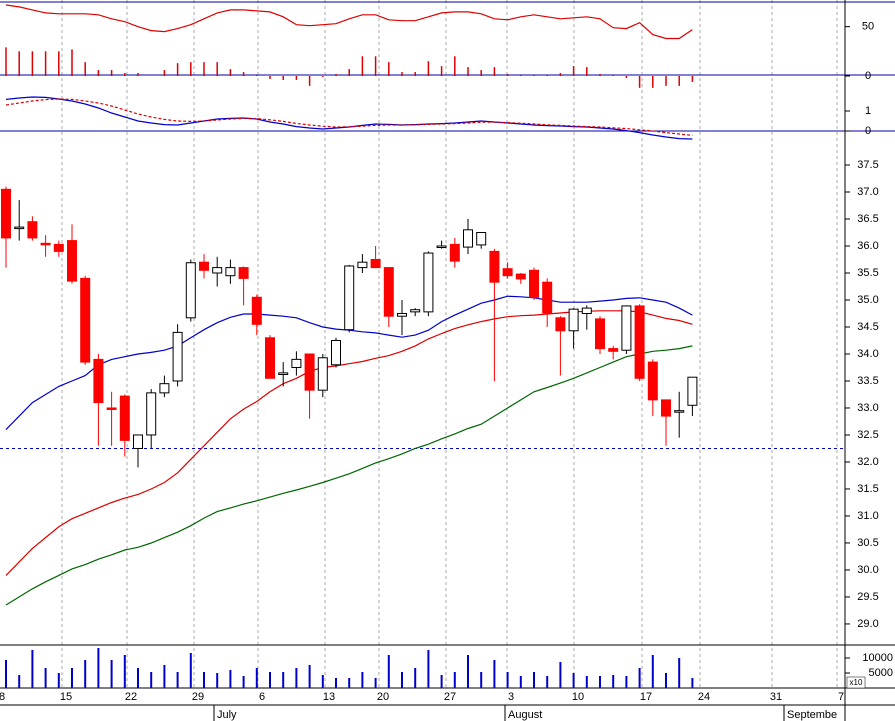  I want to click on y-tick-label: 34.5, so click(867, 327).